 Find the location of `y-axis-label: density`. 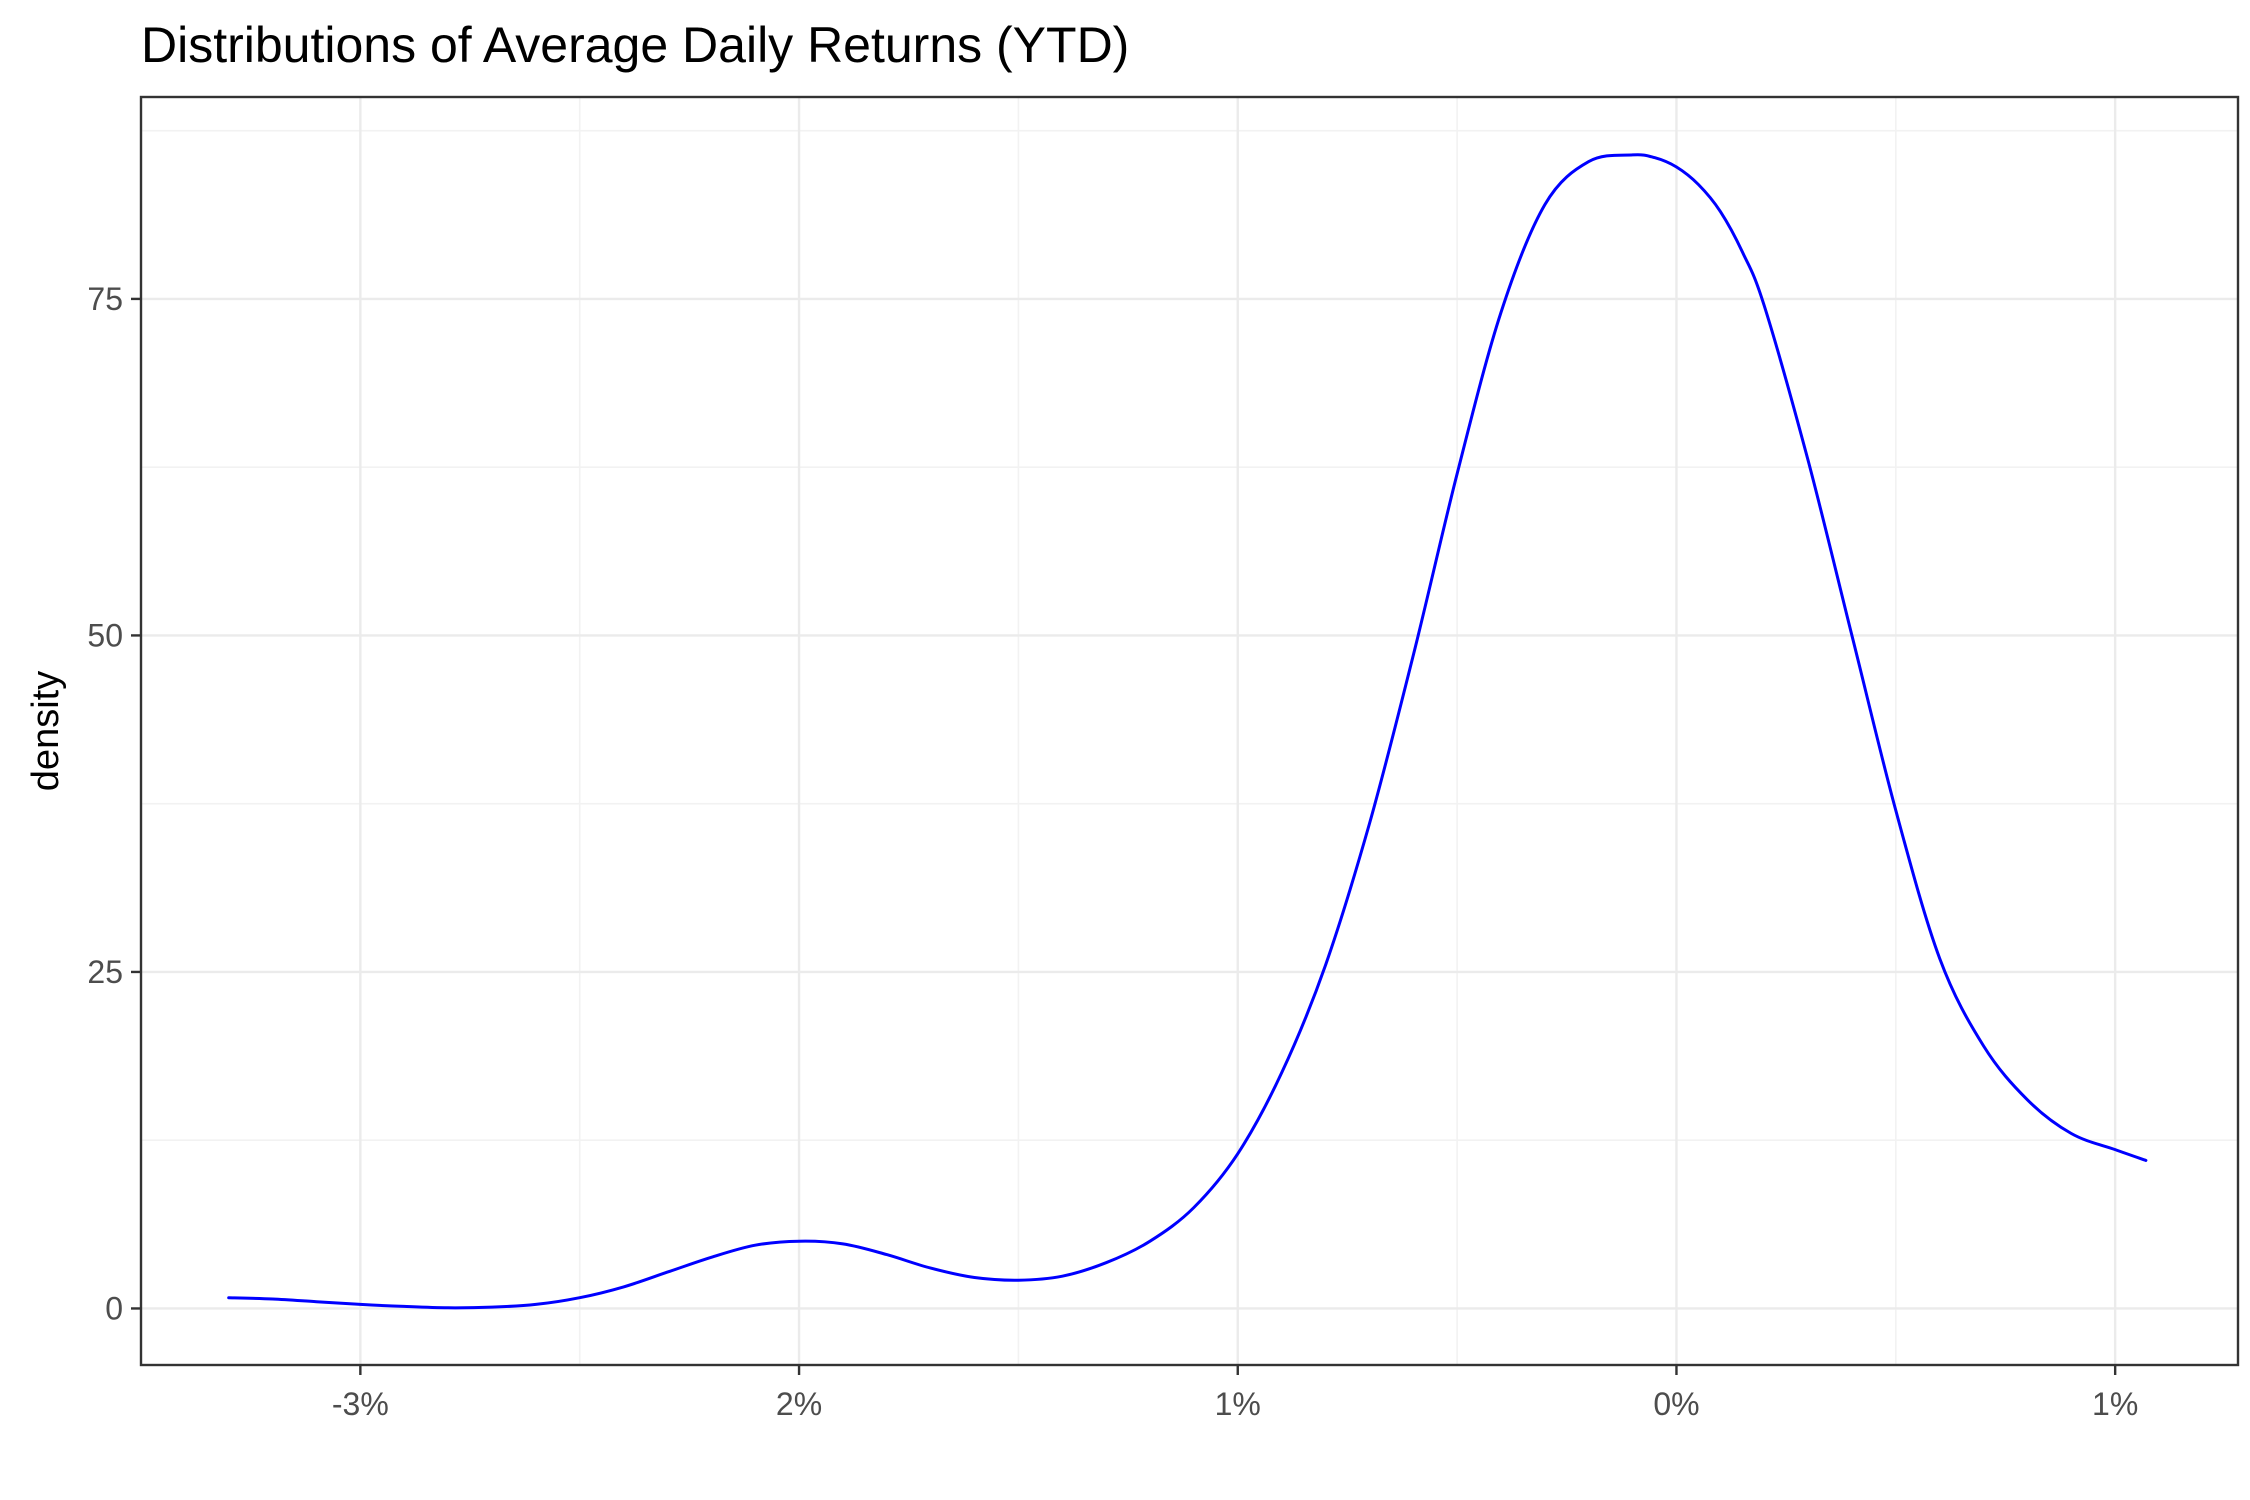

y-axis-label: density is located at coordinates (46, 731).